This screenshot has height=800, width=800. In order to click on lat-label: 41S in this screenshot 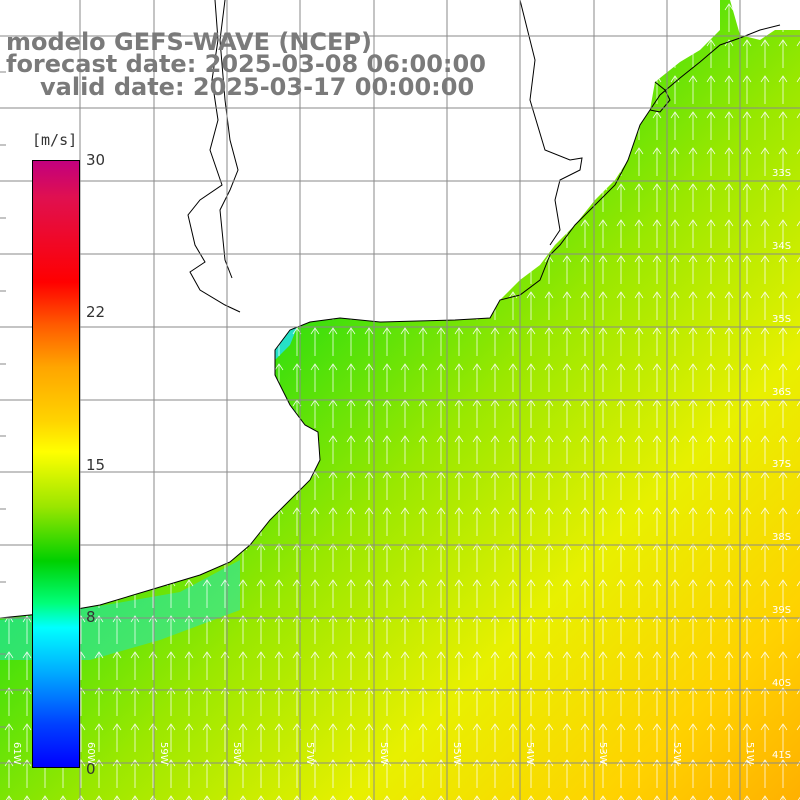, I will do `click(781, 755)`.